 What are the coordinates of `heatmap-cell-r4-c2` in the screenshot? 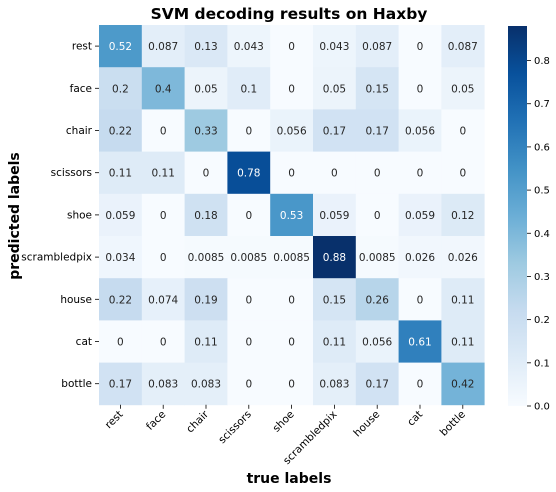 It's located at (206, 215).